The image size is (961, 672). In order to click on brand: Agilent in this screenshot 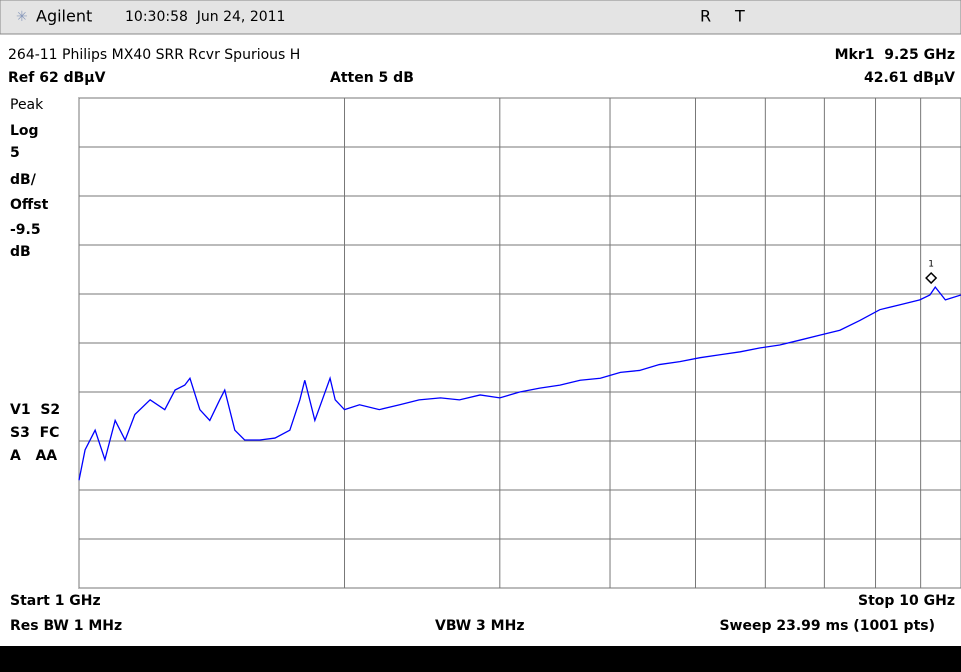, I will do `click(64, 16)`.